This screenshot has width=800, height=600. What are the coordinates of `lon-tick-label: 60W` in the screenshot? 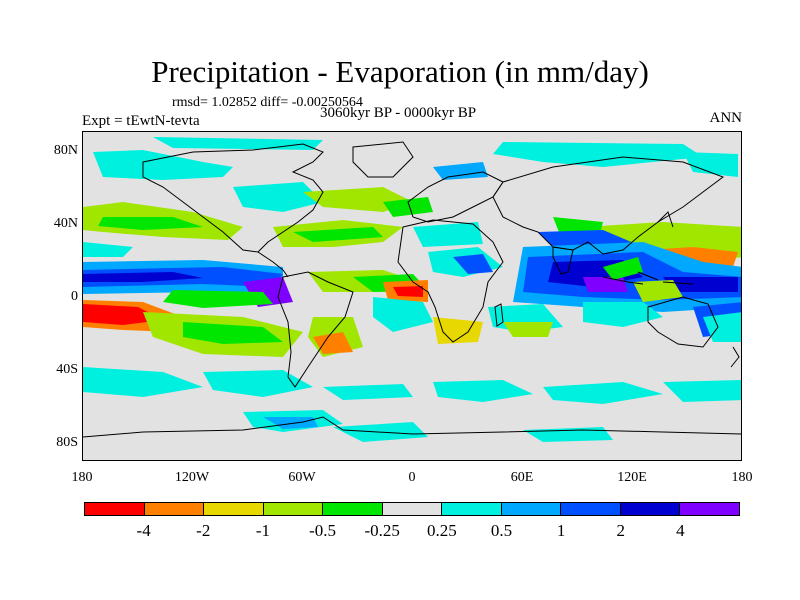 It's located at (302, 477).